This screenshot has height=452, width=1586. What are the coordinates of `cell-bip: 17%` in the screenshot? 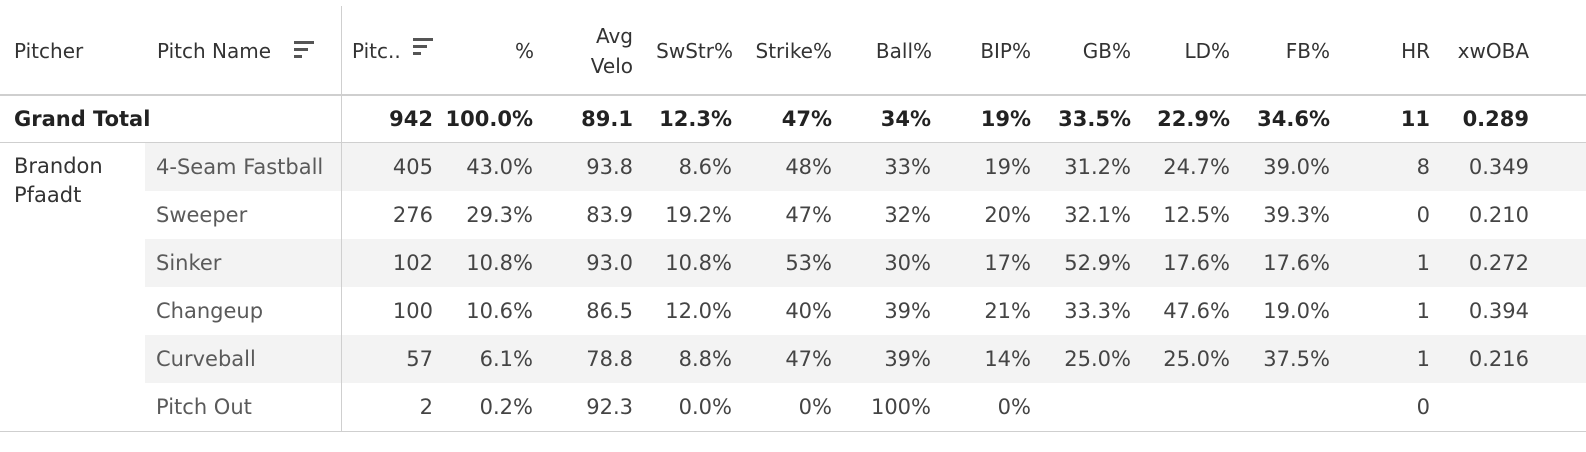 It's located at (1007, 263).